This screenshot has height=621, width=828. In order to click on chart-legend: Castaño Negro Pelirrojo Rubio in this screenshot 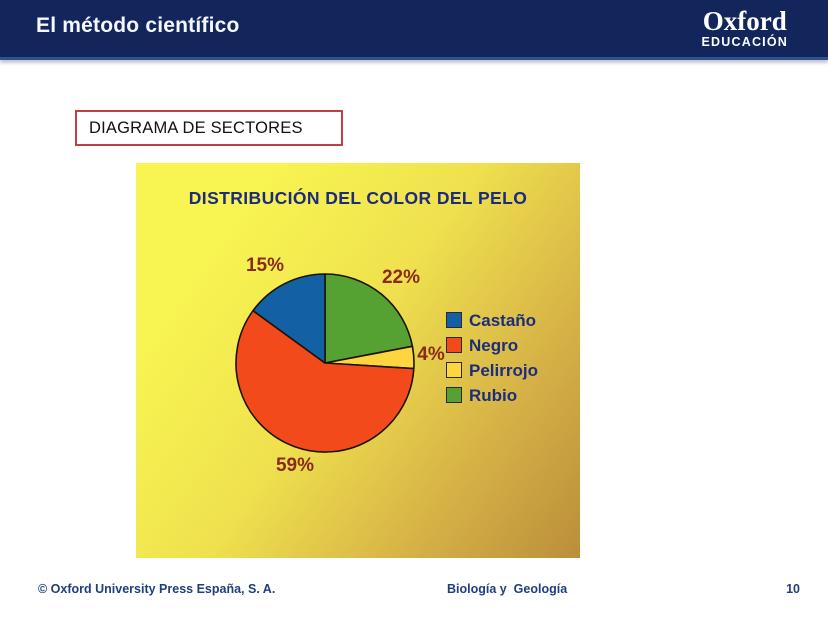, I will do `click(492, 357)`.